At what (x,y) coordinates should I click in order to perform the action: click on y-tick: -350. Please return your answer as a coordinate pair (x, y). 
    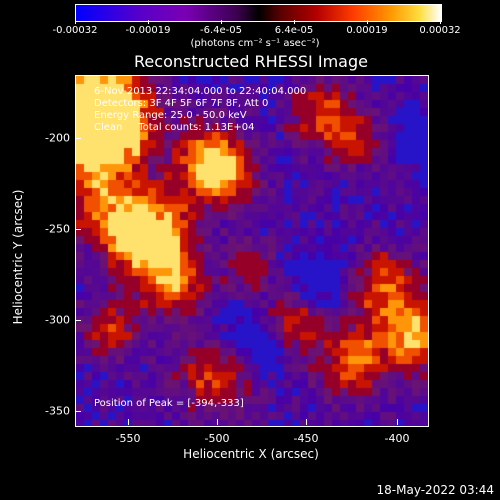
    Looking at the image, I should click on (57, 411).